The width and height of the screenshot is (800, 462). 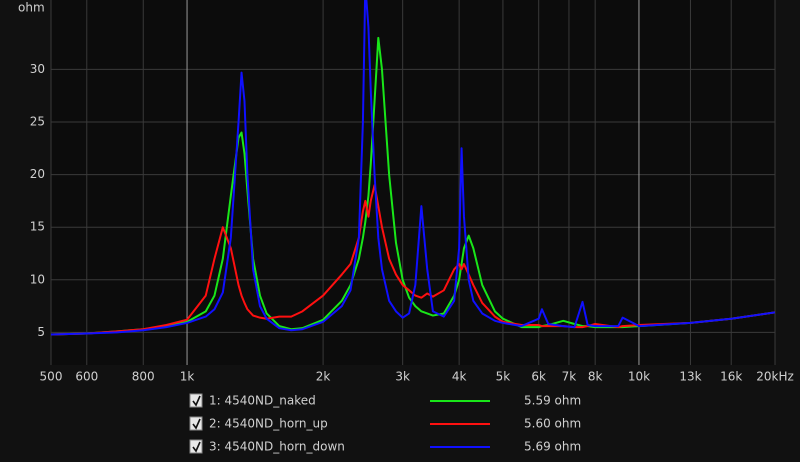 What do you see at coordinates (268, 424) in the screenshot?
I see `legend-label: 2: 4540ND_horn_up` at bounding box center [268, 424].